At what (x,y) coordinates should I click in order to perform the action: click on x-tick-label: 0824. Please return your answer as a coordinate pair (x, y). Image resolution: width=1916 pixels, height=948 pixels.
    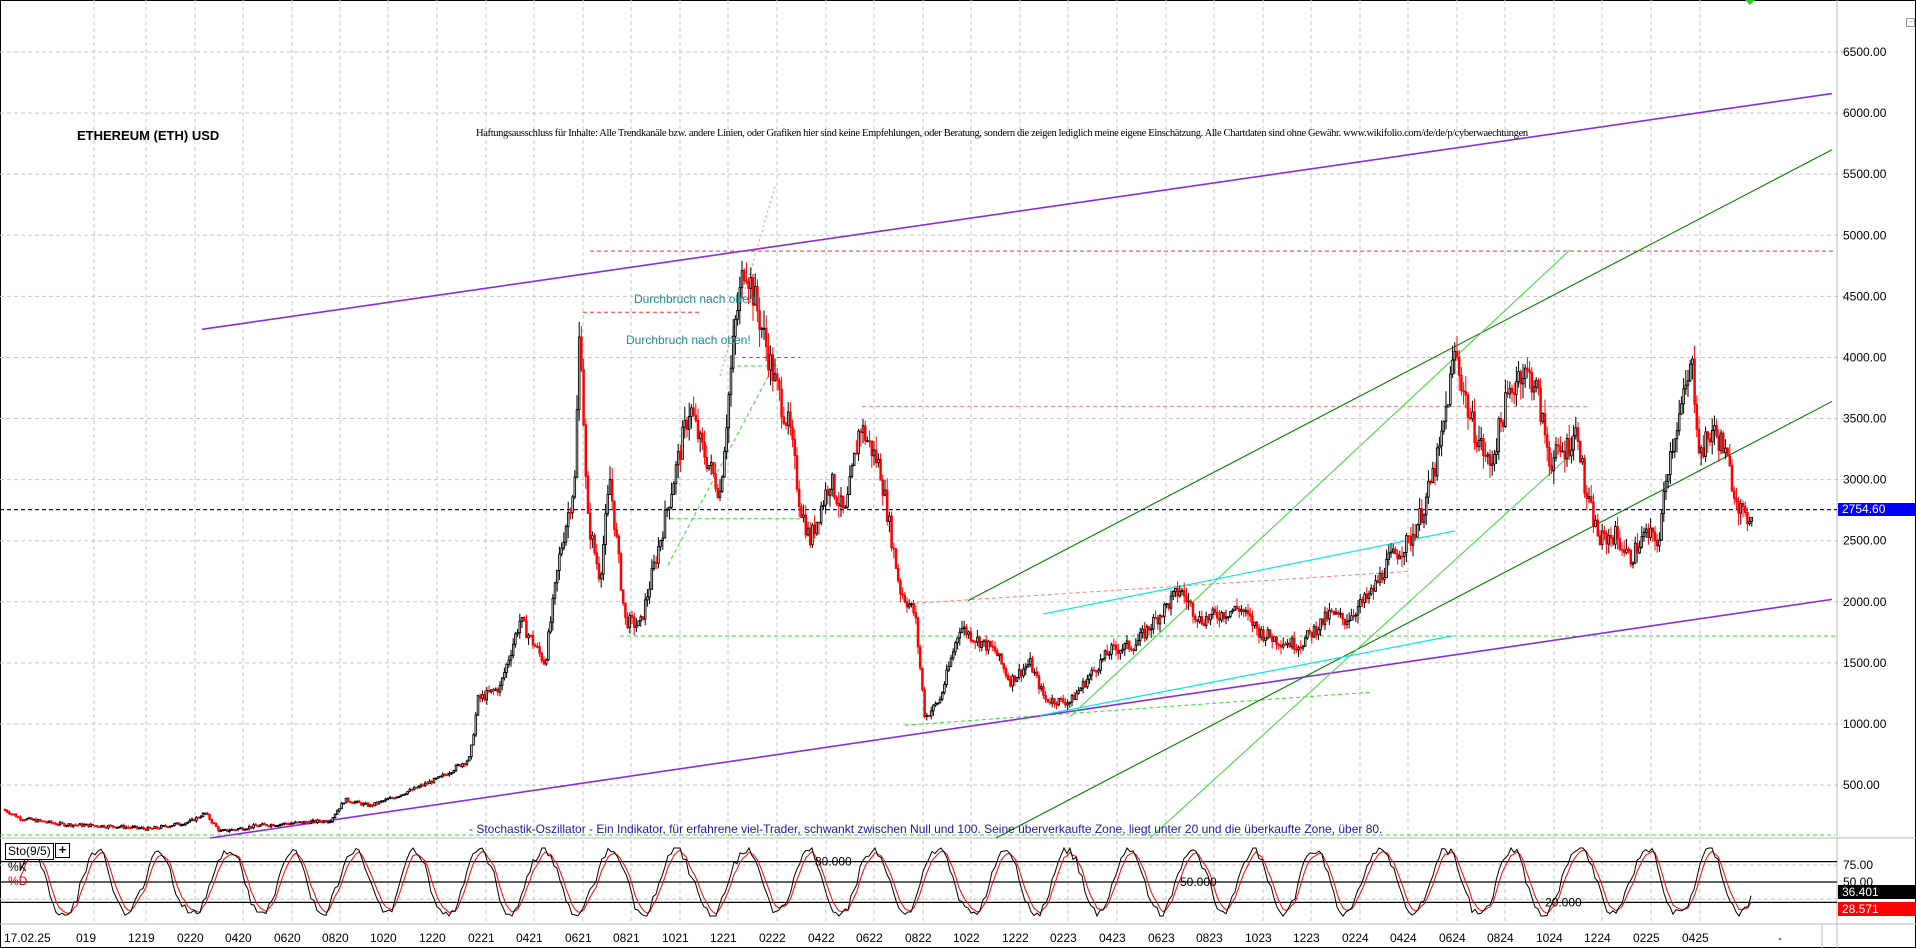
    Looking at the image, I should click on (1500, 938).